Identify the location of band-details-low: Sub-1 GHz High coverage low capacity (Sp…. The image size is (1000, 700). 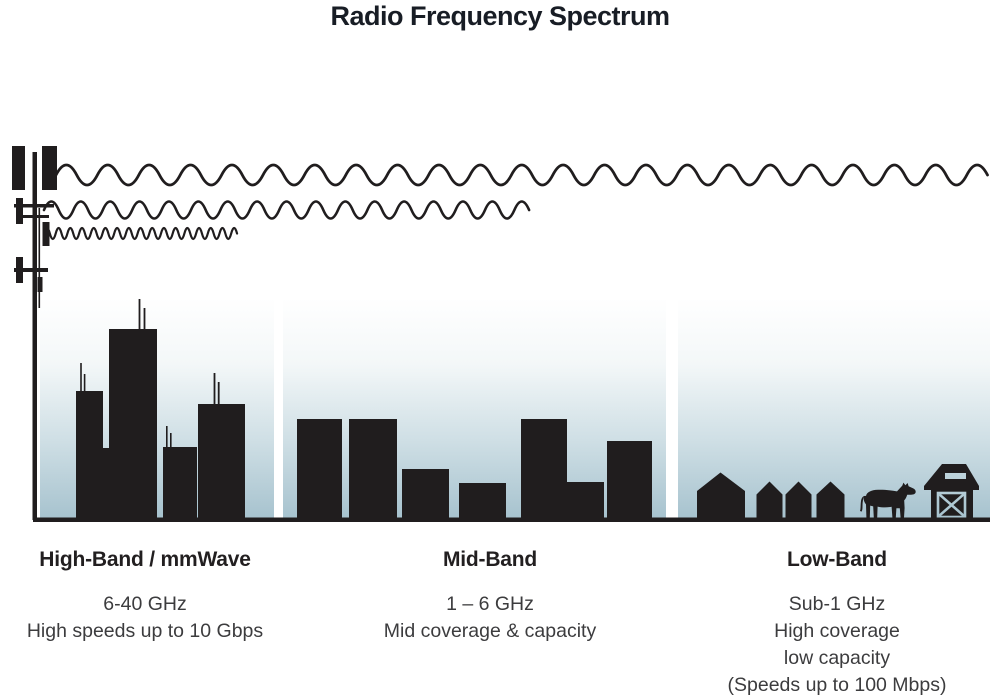
(837, 645).